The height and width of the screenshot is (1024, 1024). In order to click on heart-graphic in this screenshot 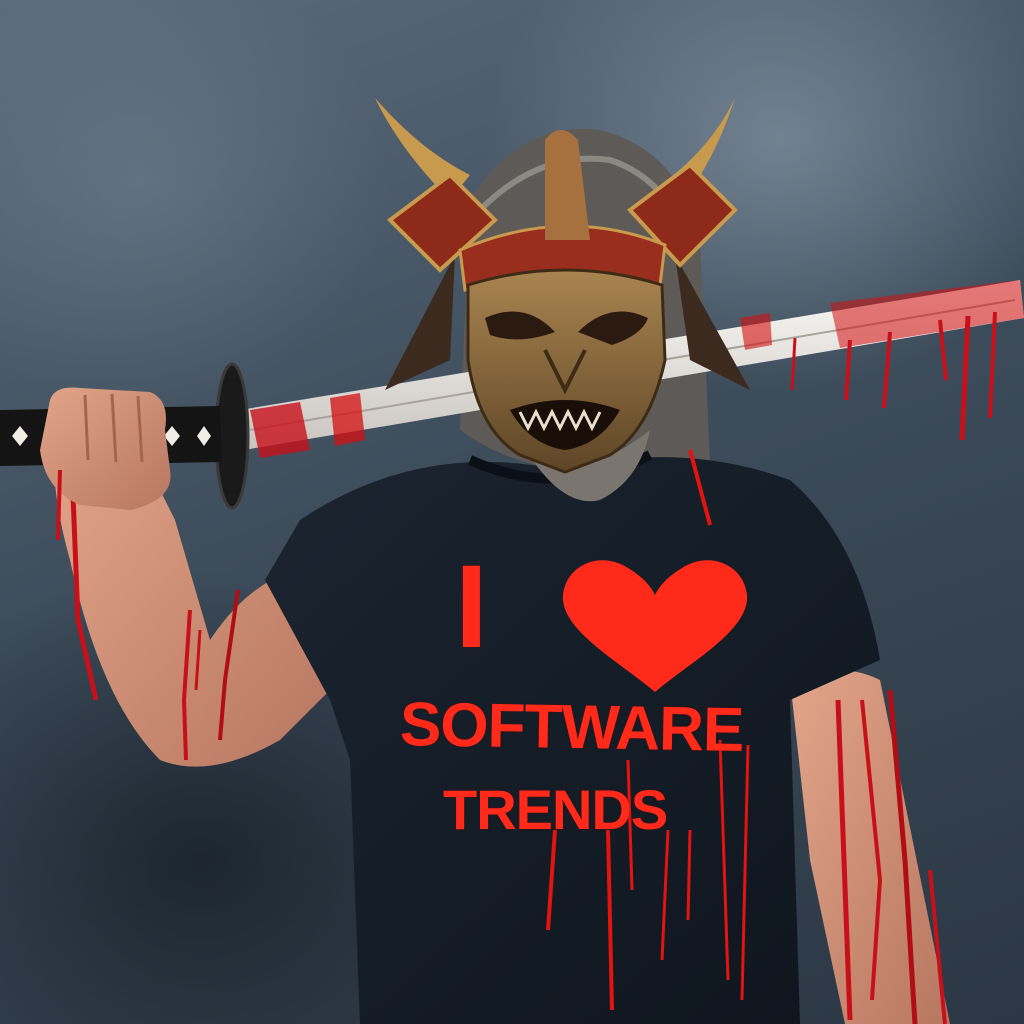, I will do `click(655, 626)`.